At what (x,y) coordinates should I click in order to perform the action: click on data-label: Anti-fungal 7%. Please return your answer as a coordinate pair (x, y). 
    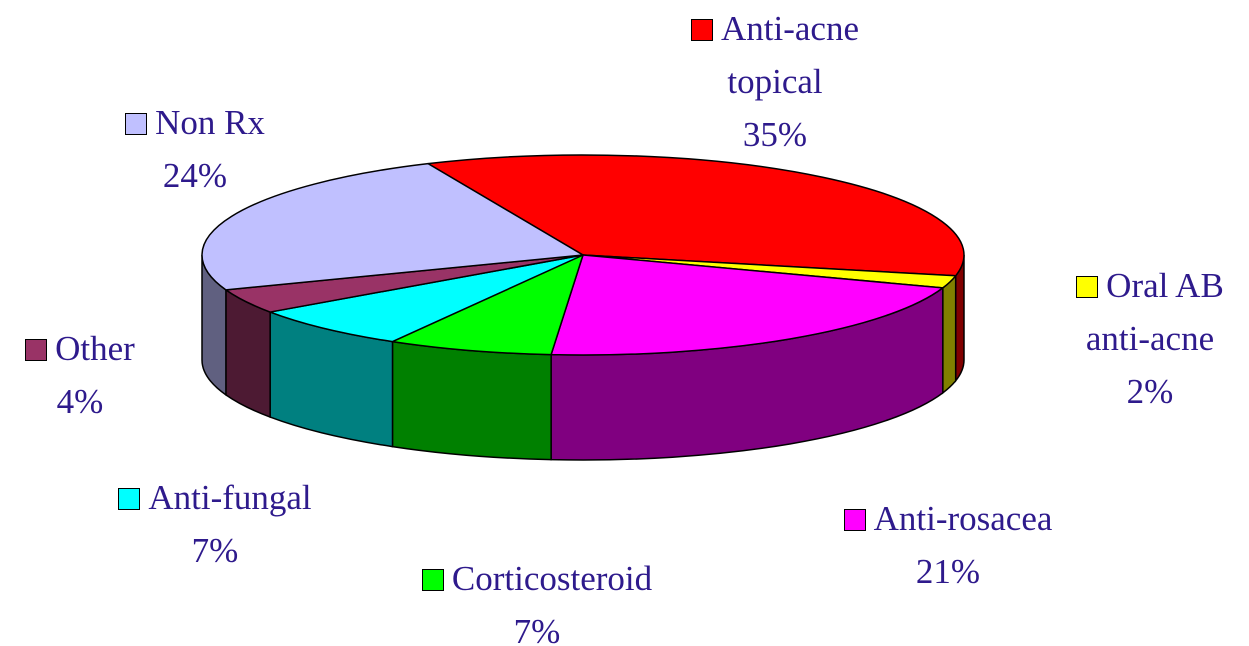
    Looking at the image, I should click on (215, 524).